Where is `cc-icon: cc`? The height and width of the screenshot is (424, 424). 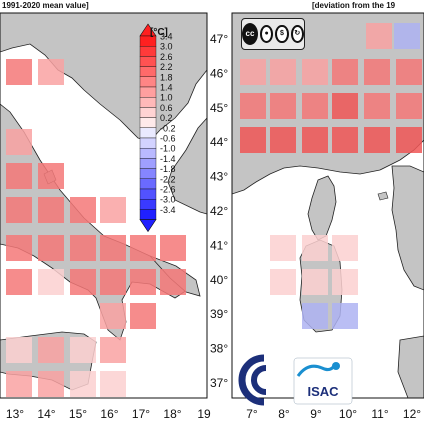 cc-icon: cc is located at coordinates (250, 34).